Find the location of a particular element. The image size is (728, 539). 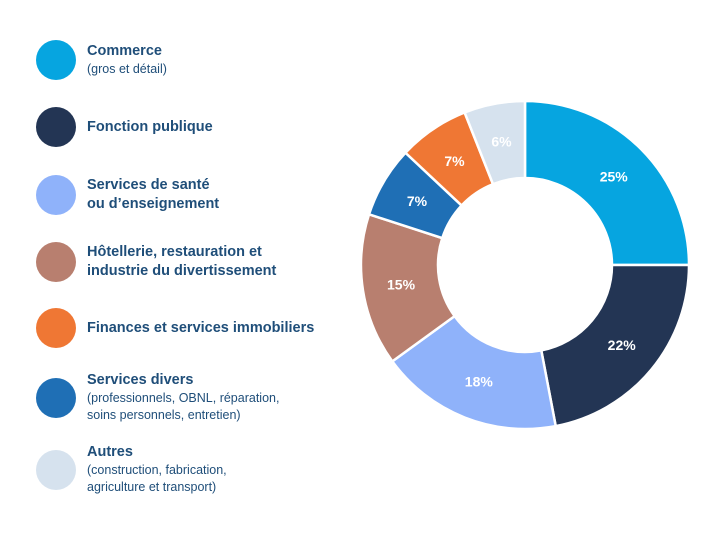

legend-item-fonction-publique: Fonction publique is located at coordinates (124, 127).